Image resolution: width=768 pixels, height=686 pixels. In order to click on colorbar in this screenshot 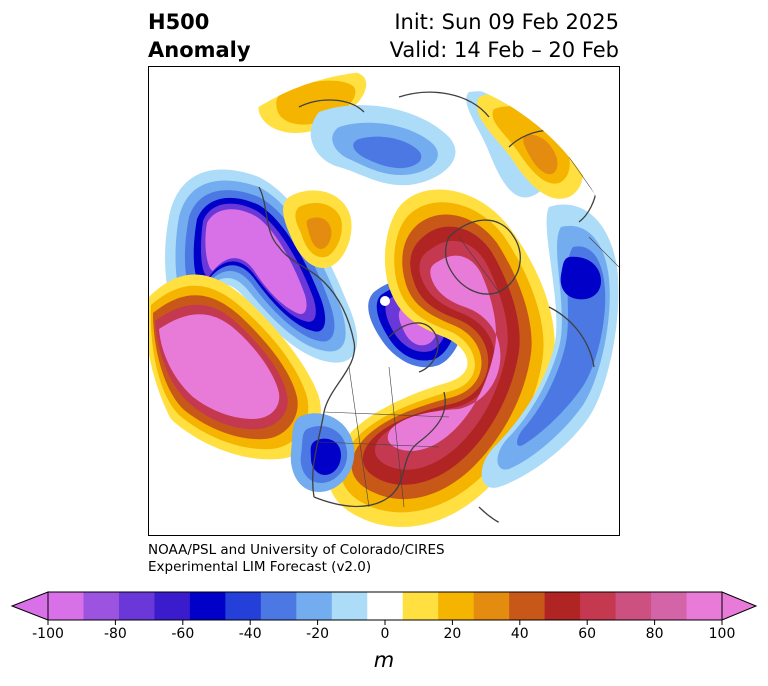, I will do `click(384, 608)`.